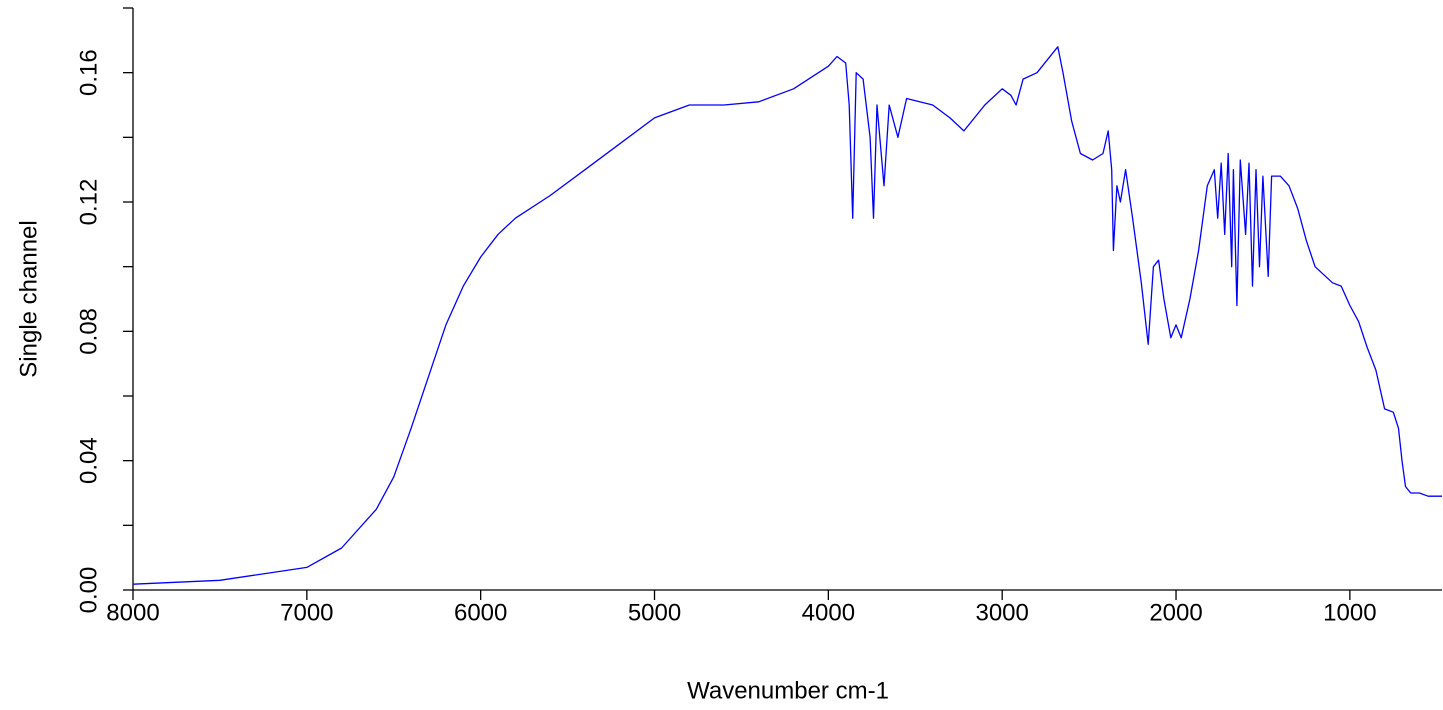 This screenshot has height=710, width=1443. What do you see at coordinates (88, 331) in the screenshot?
I see `y-tick-label: 0.08` at bounding box center [88, 331].